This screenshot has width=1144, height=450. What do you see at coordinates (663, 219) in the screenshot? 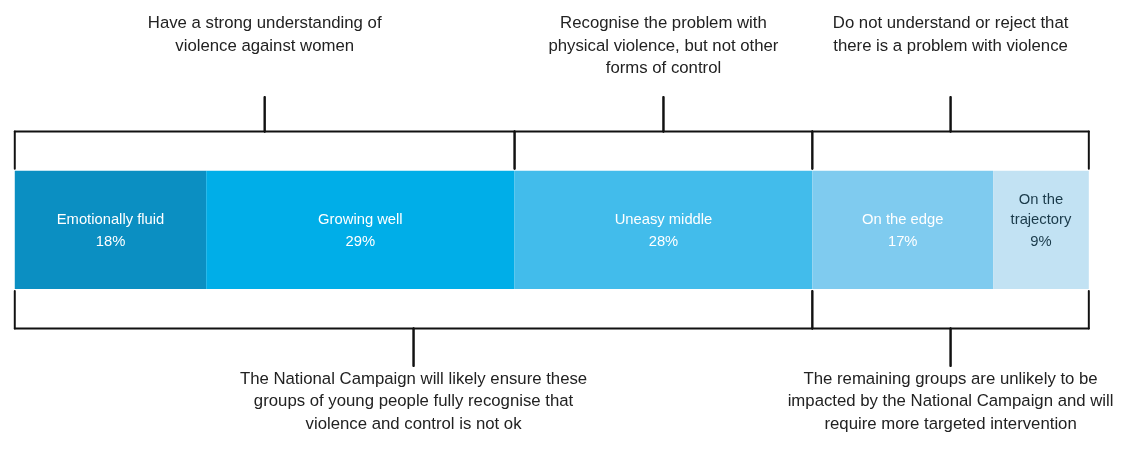
I see `series-label: Uneasy middle` at bounding box center [663, 219].